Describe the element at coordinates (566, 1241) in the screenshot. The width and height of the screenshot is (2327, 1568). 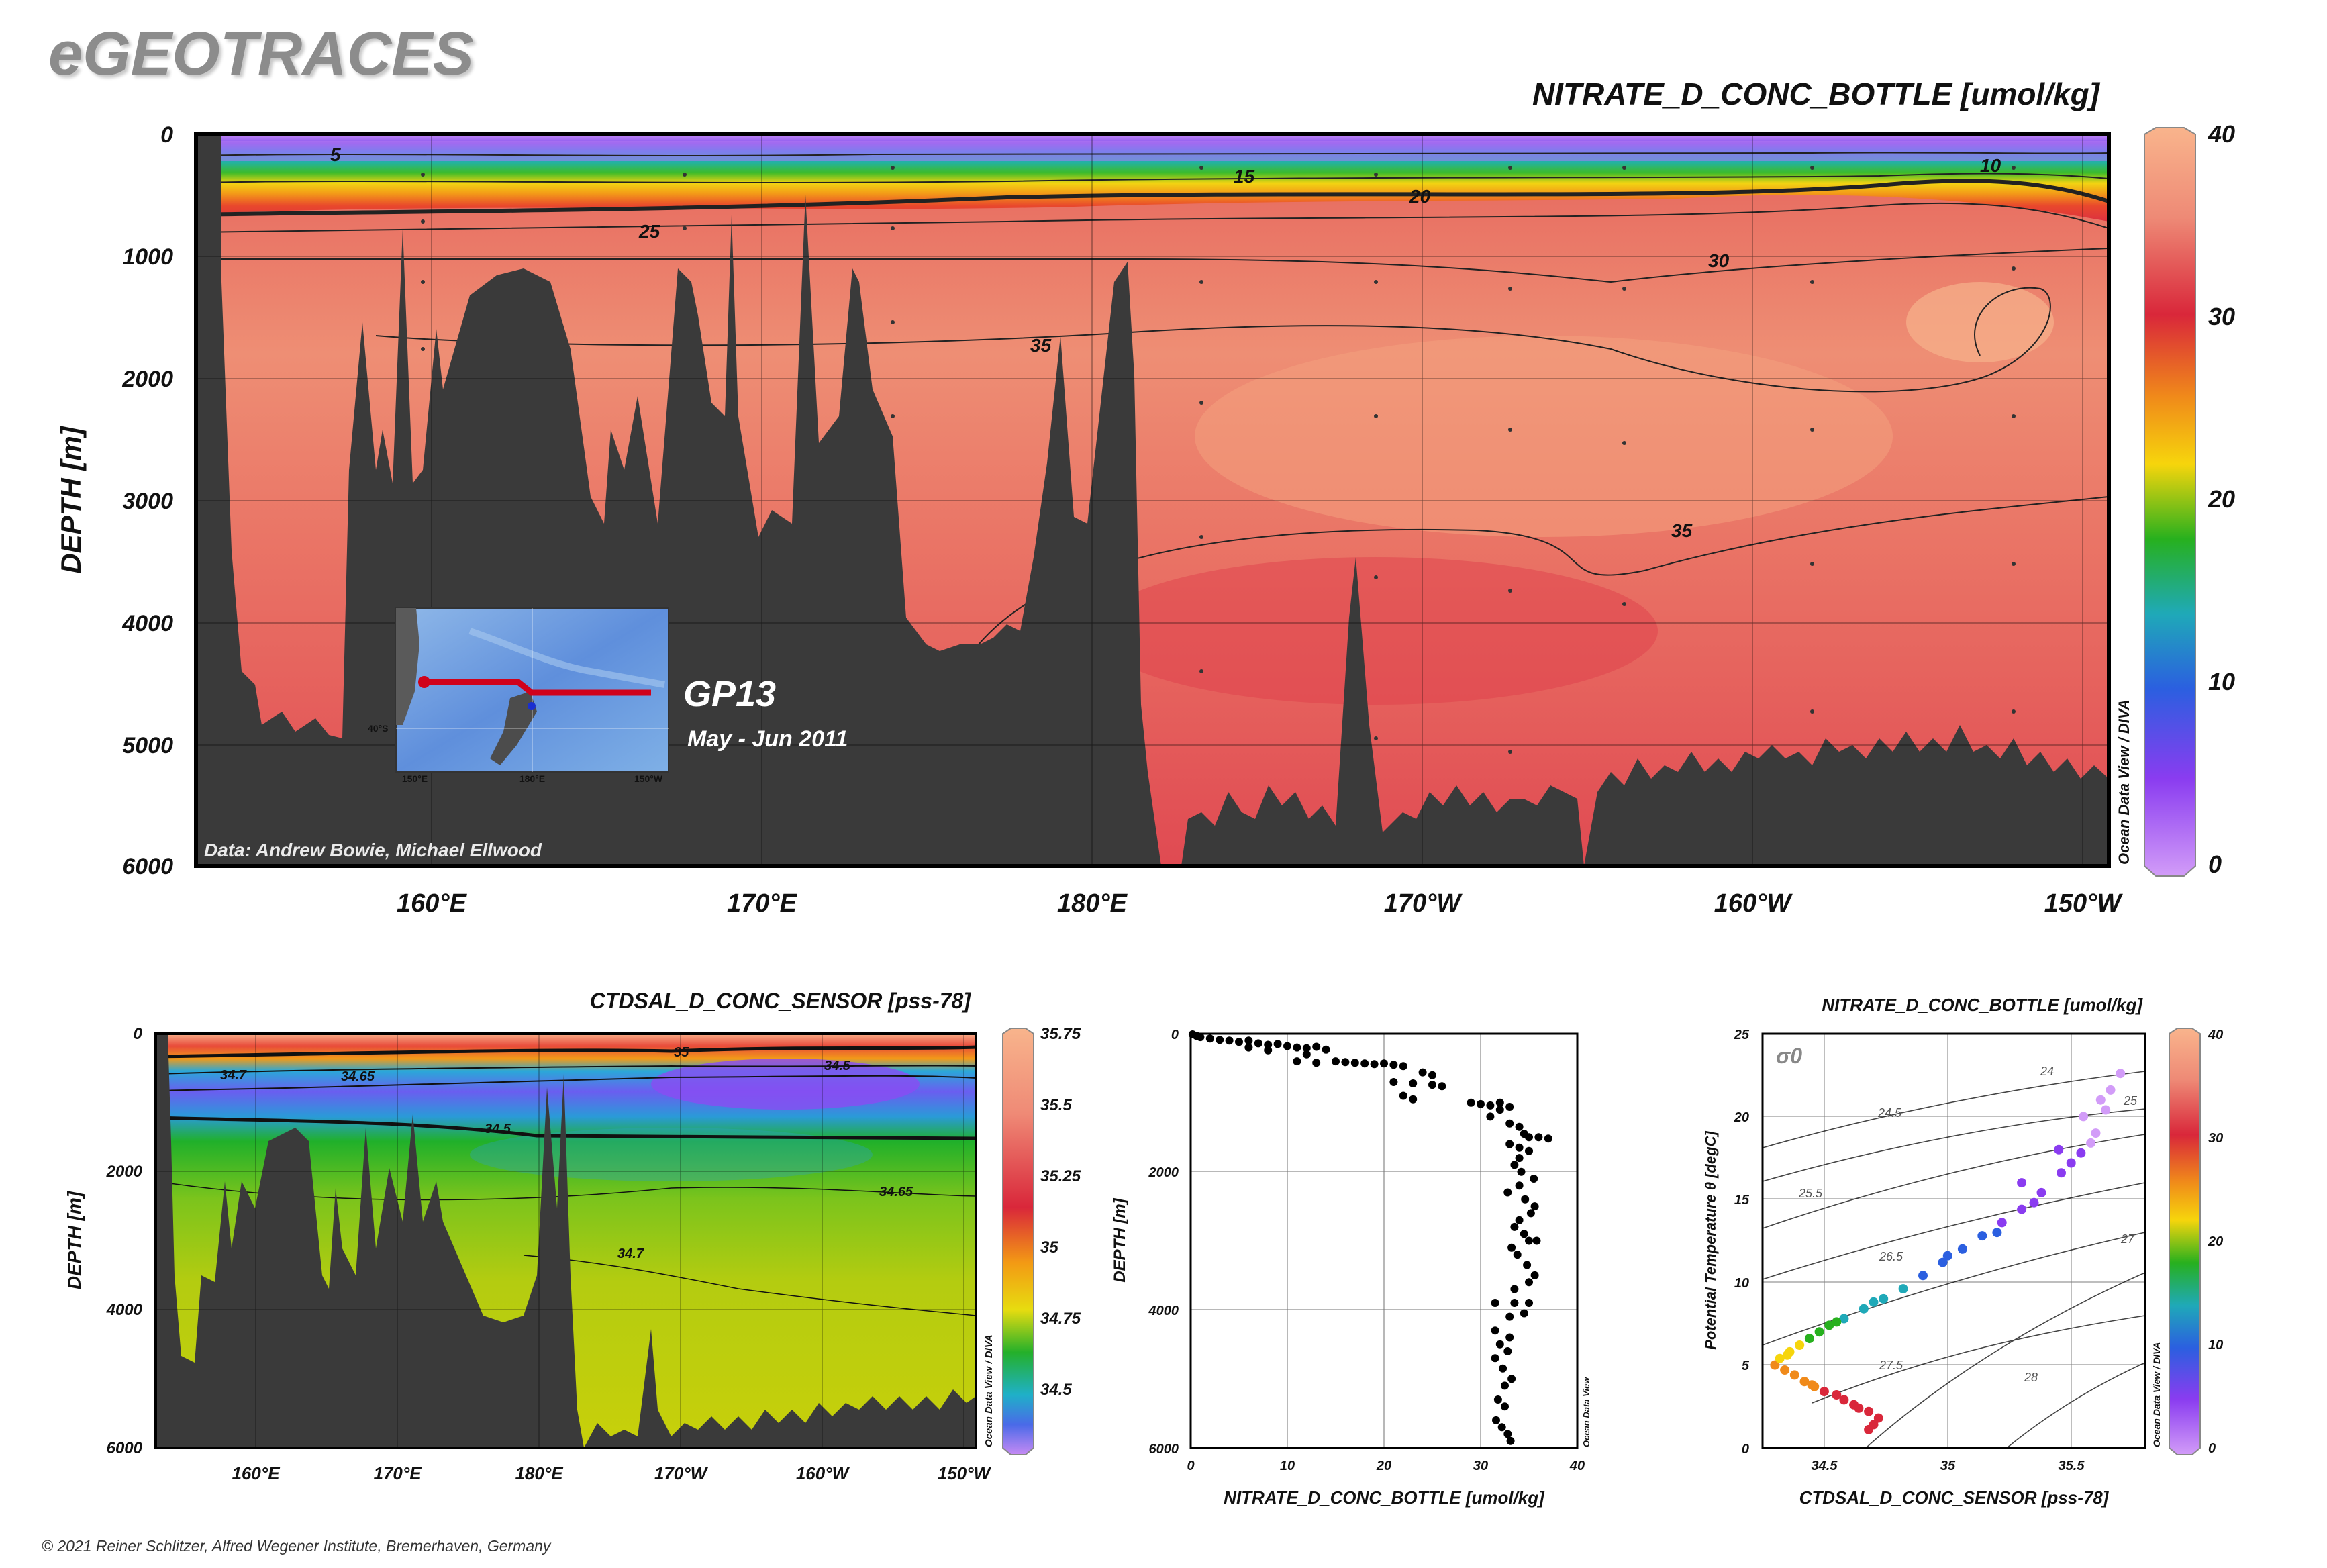
I see `salinity-section-grid` at that location.